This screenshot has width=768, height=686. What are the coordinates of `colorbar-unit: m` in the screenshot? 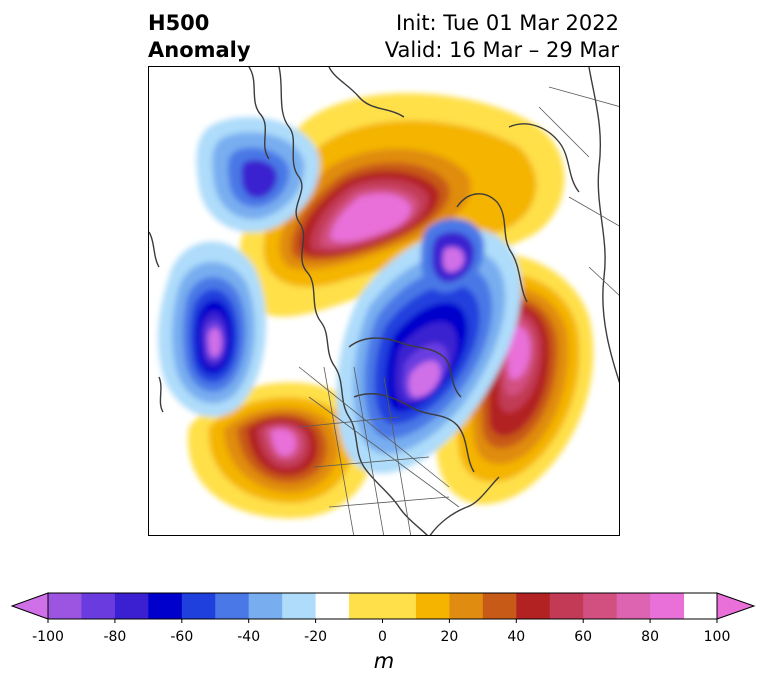 It's located at (384, 661).